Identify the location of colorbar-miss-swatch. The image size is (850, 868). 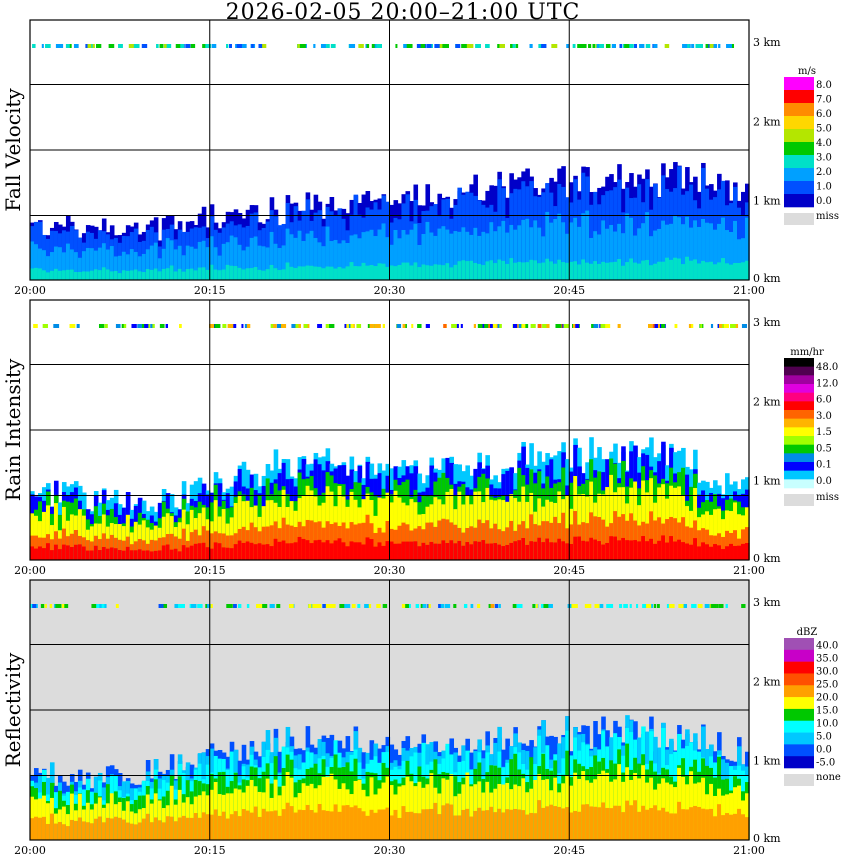
(799, 219).